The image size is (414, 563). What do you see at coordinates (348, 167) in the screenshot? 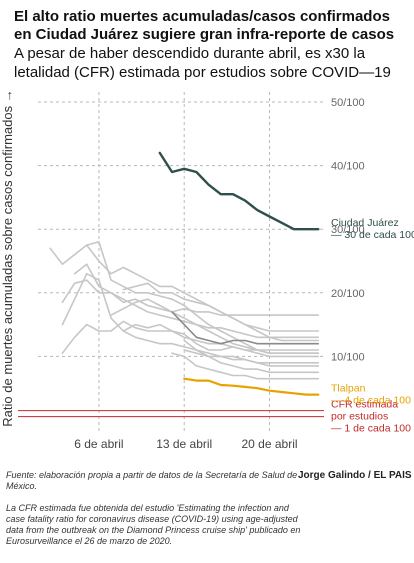
I see `y-tick-label: 40/100` at bounding box center [348, 167].